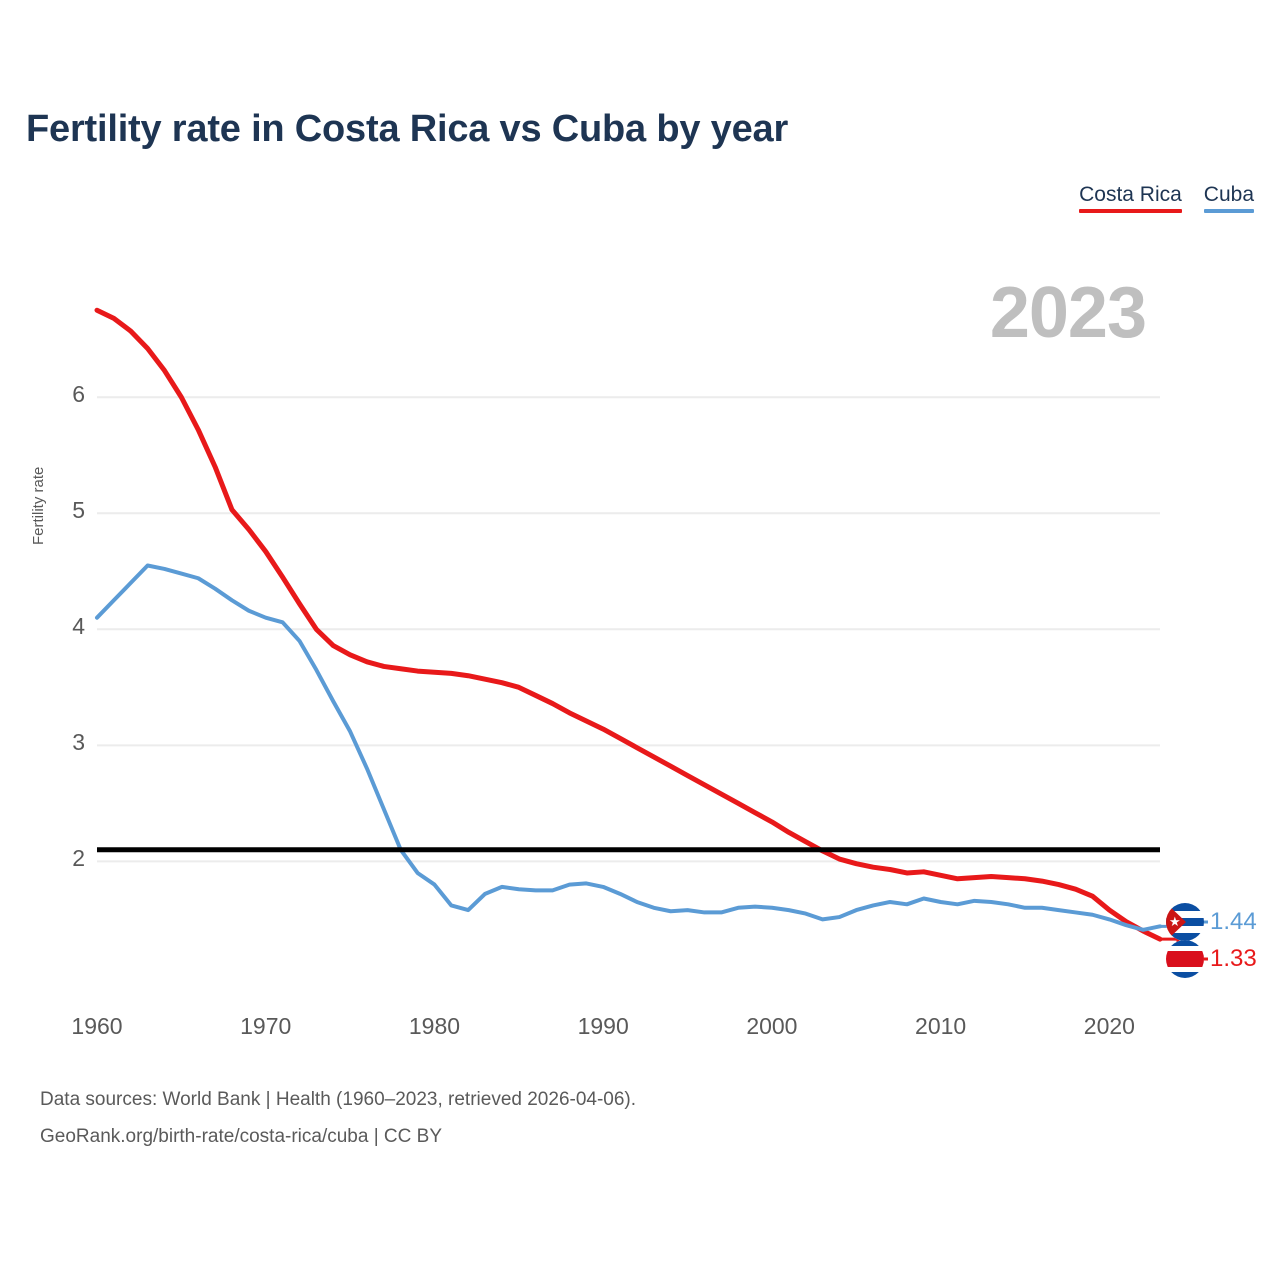 The image size is (1280, 1280). What do you see at coordinates (1109, 1026) in the screenshot?
I see `x-tick-label: 2020` at bounding box center [1109, 1026].